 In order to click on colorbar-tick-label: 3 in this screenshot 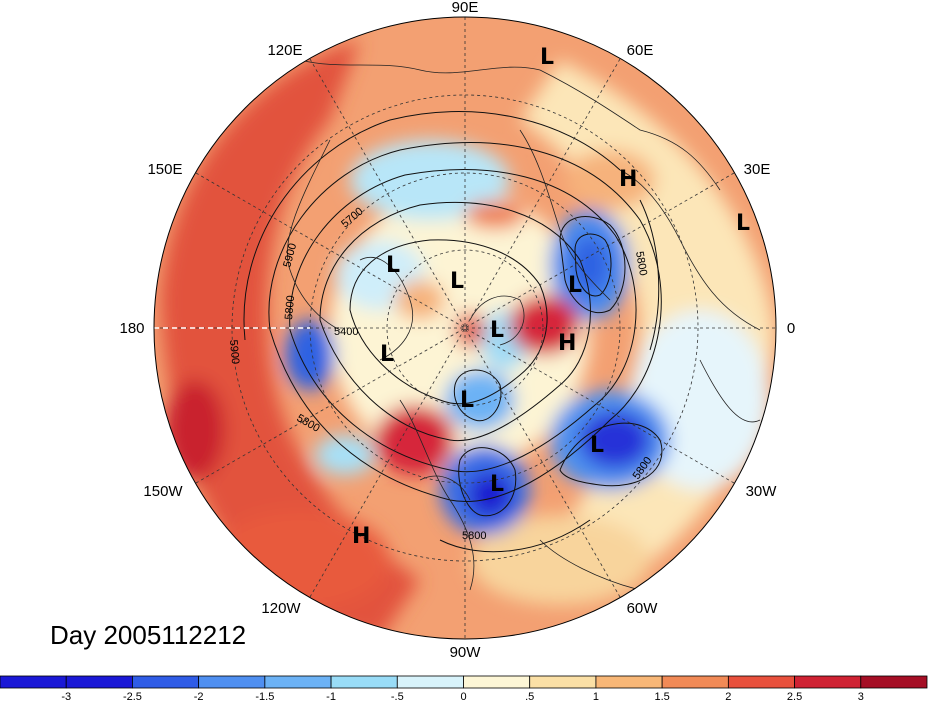, I will do `click(861, 696)`.